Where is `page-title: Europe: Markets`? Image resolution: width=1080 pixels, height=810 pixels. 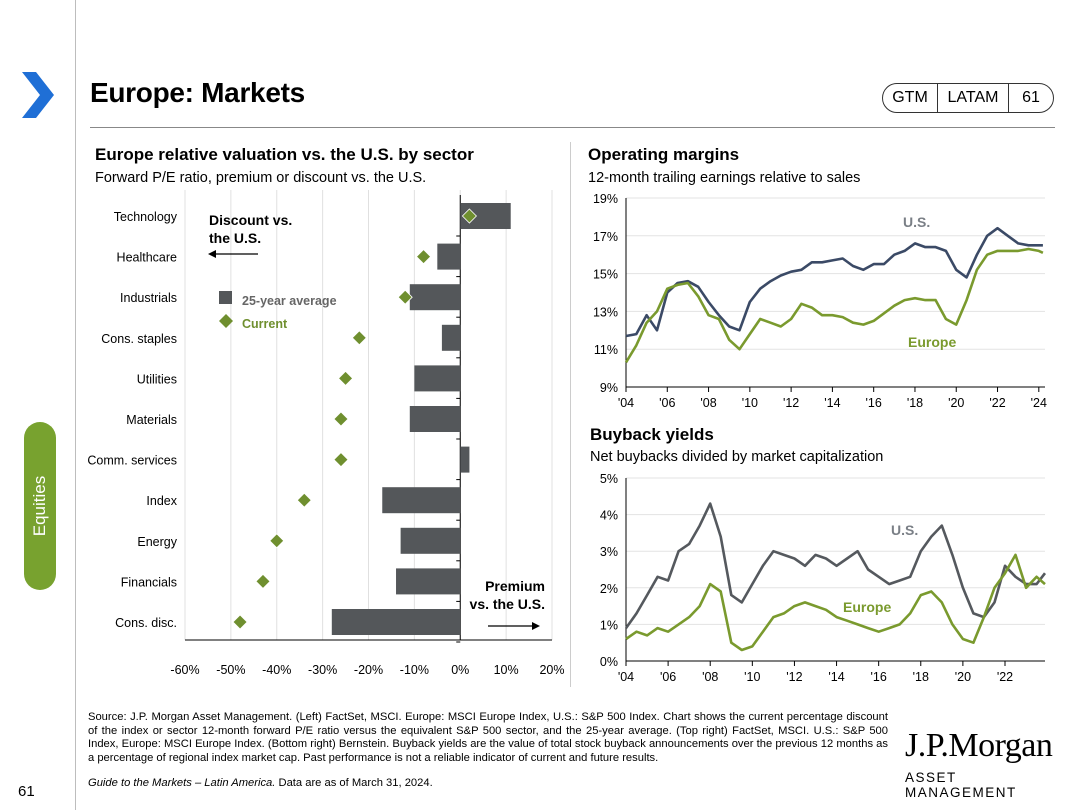 page-title: Europe: Markets is located at coordinates (197, 92).